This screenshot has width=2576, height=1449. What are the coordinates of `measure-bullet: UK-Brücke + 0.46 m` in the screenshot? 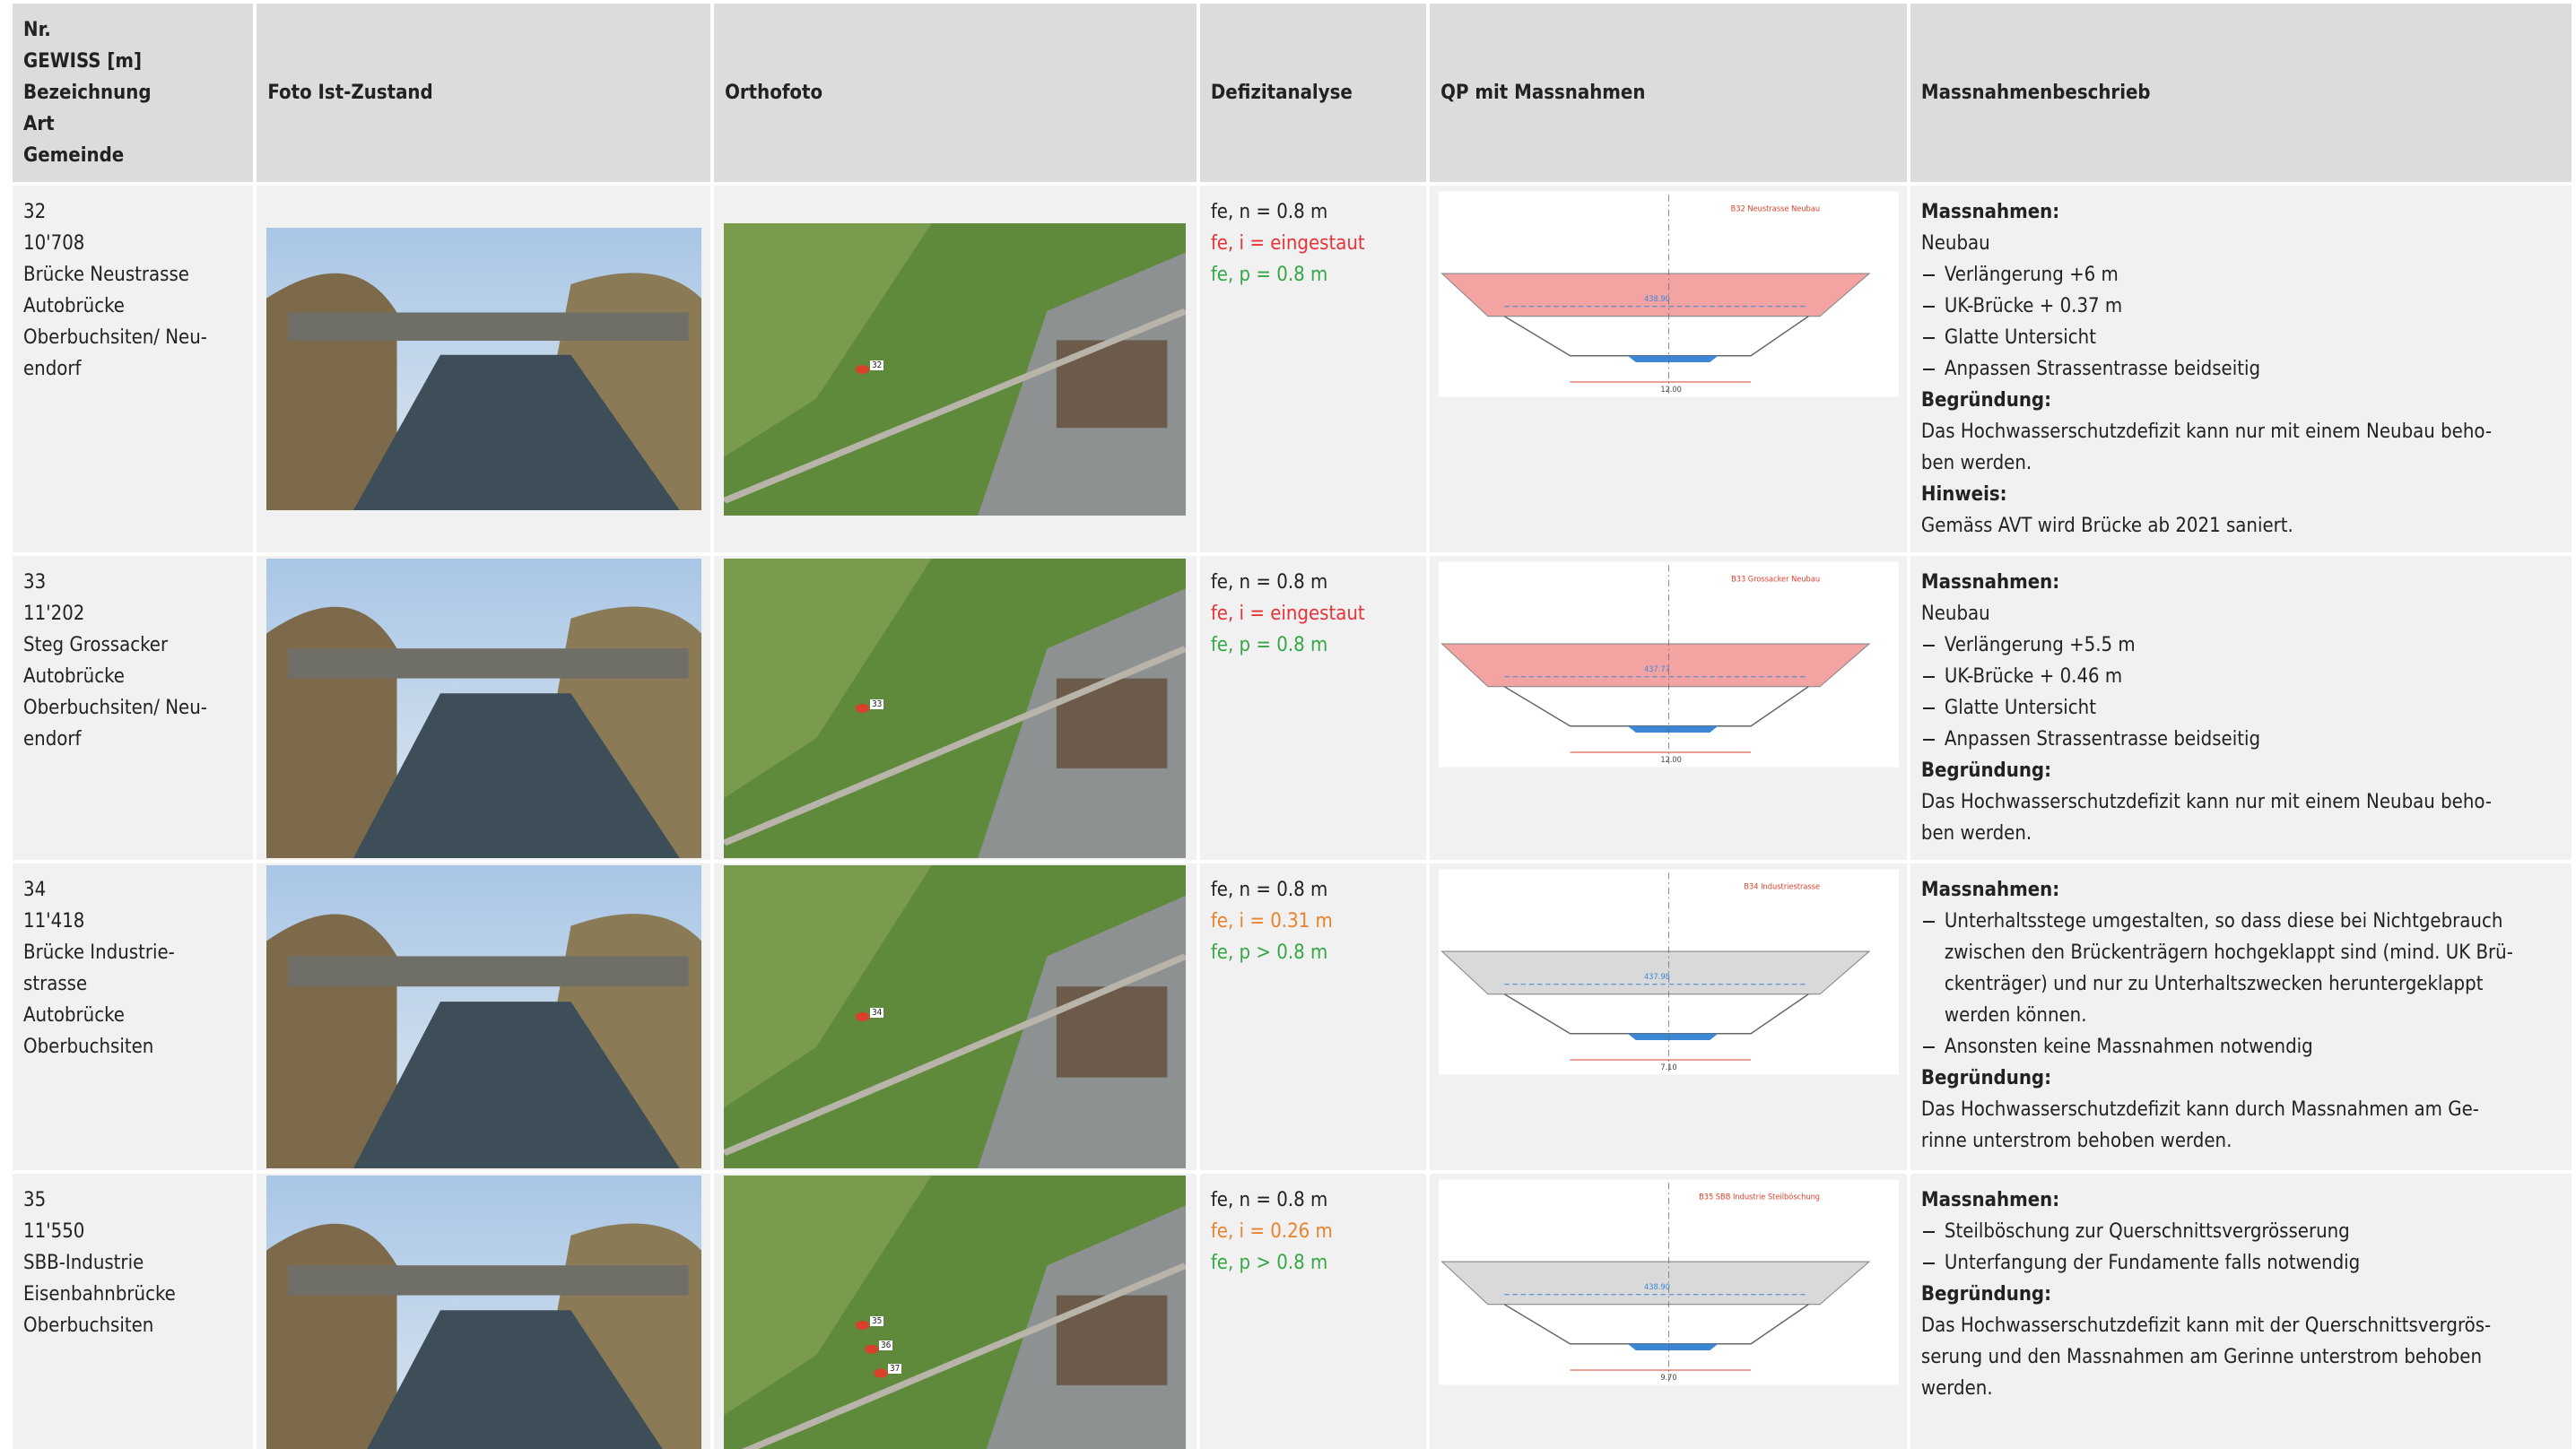 It's located at (2241, 676).